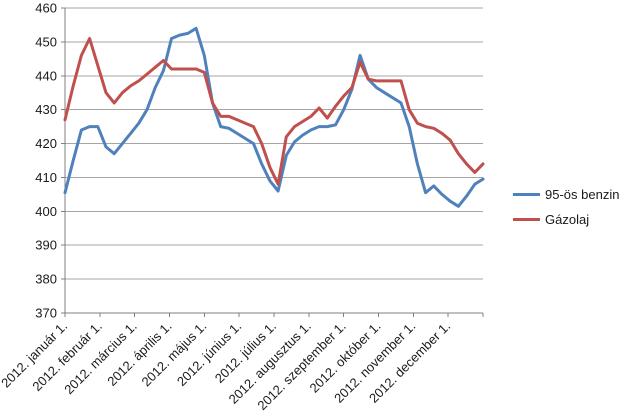  What do you see at coordinates (46, 109) in the screenshot?
I see `y-axis-label: 430` at bounding box center [46, 109].